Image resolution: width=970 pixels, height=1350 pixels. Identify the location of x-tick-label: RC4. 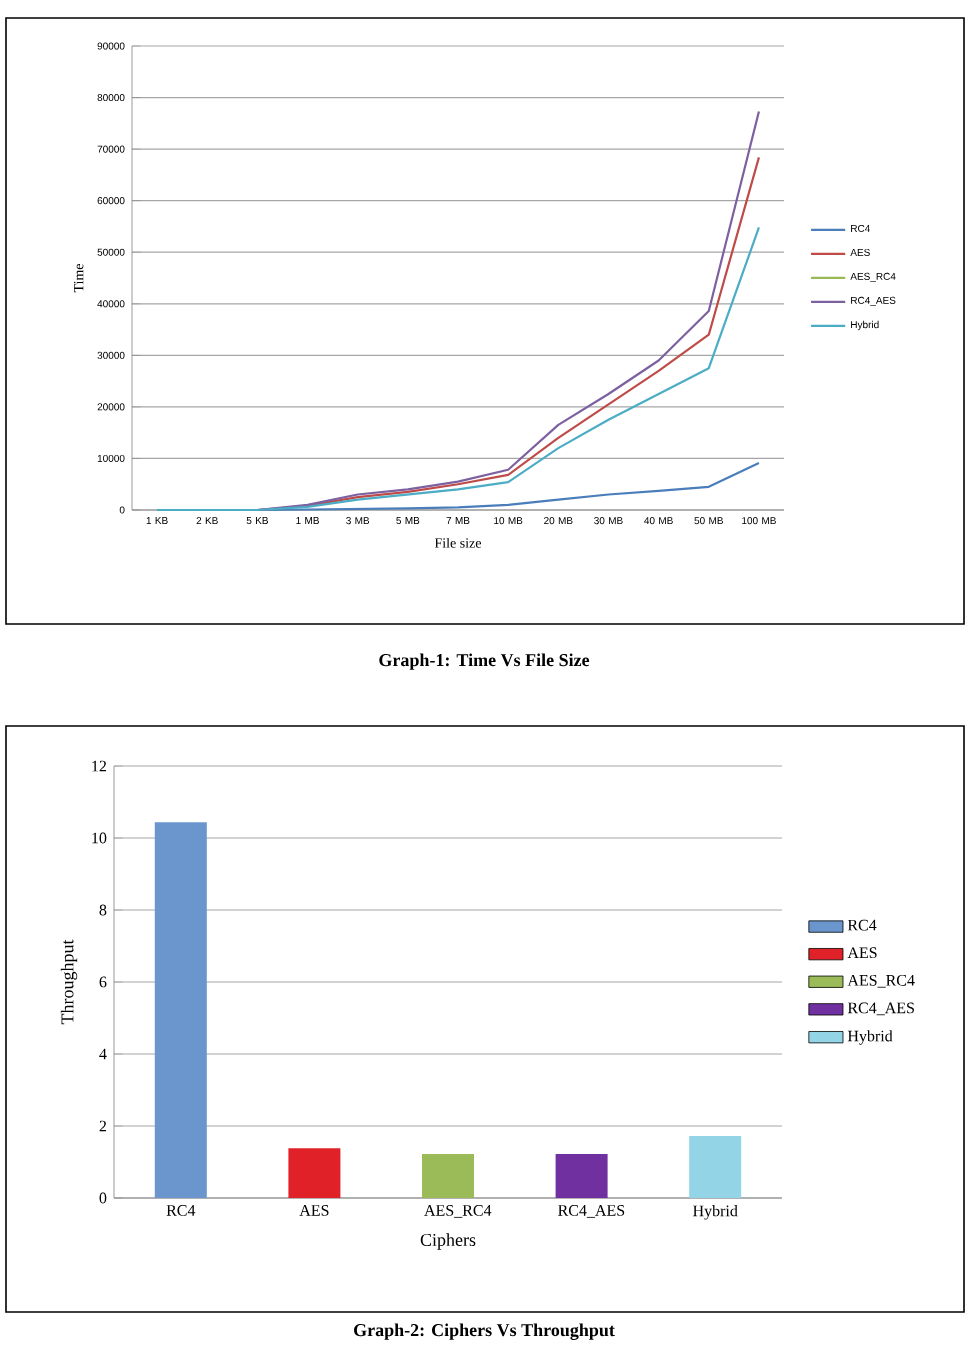
(181, 1210).